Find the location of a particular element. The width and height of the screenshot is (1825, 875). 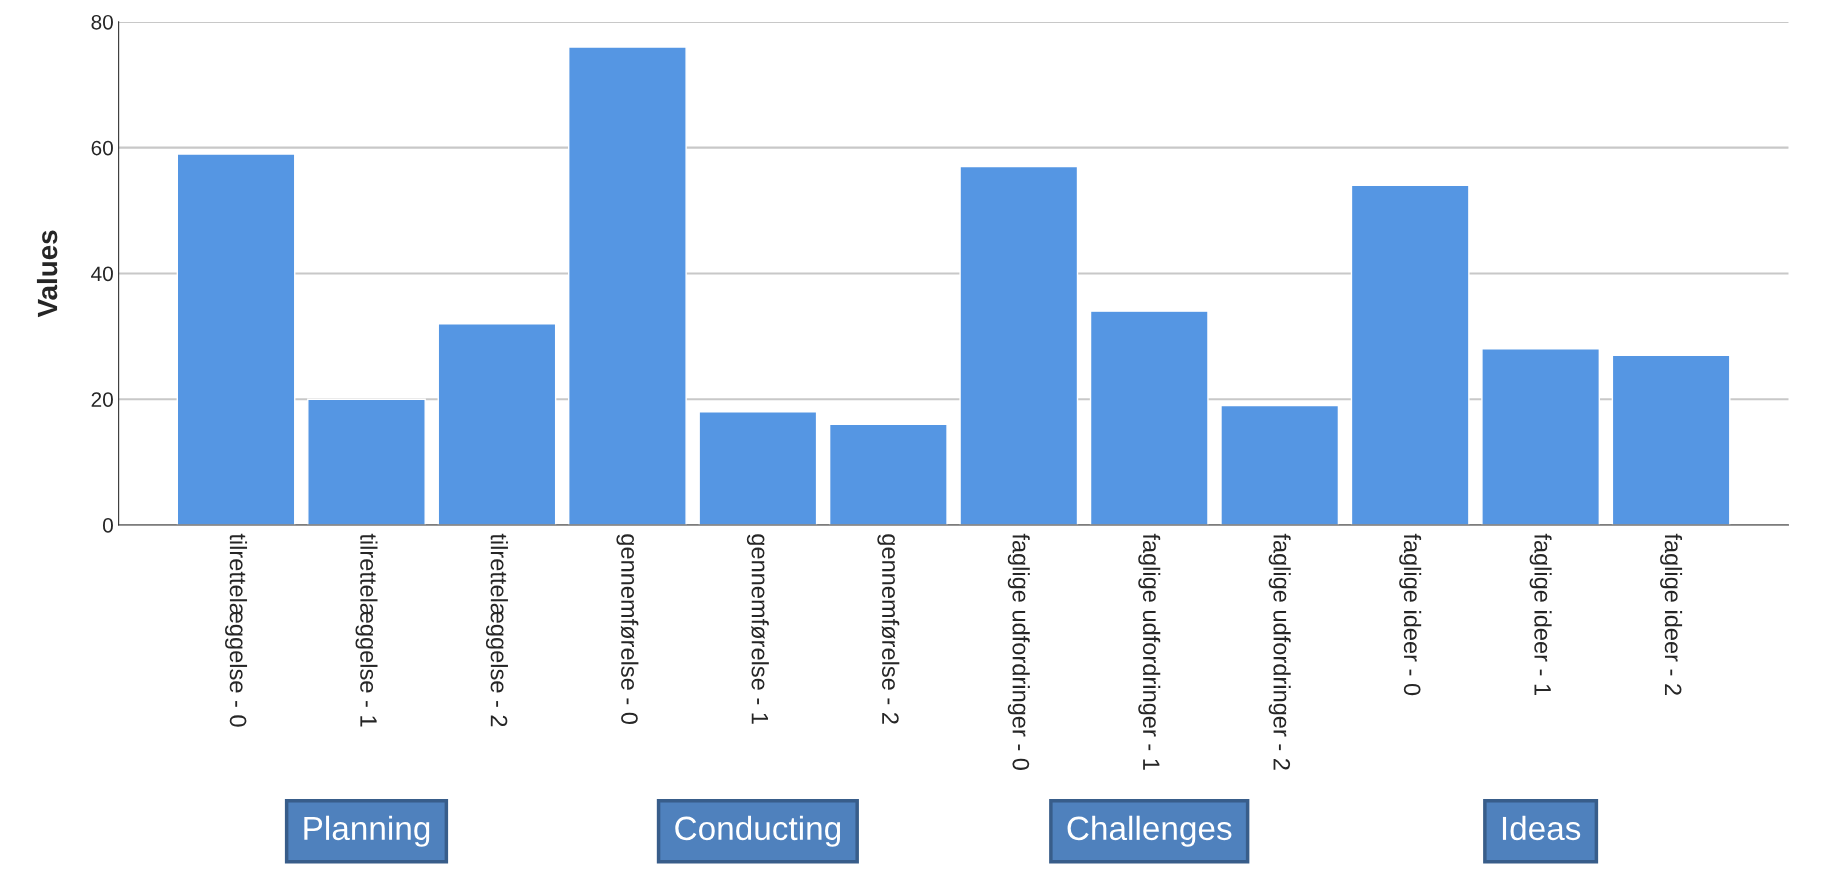

y-tick-label: 80 is located at coordinates (102, 22).